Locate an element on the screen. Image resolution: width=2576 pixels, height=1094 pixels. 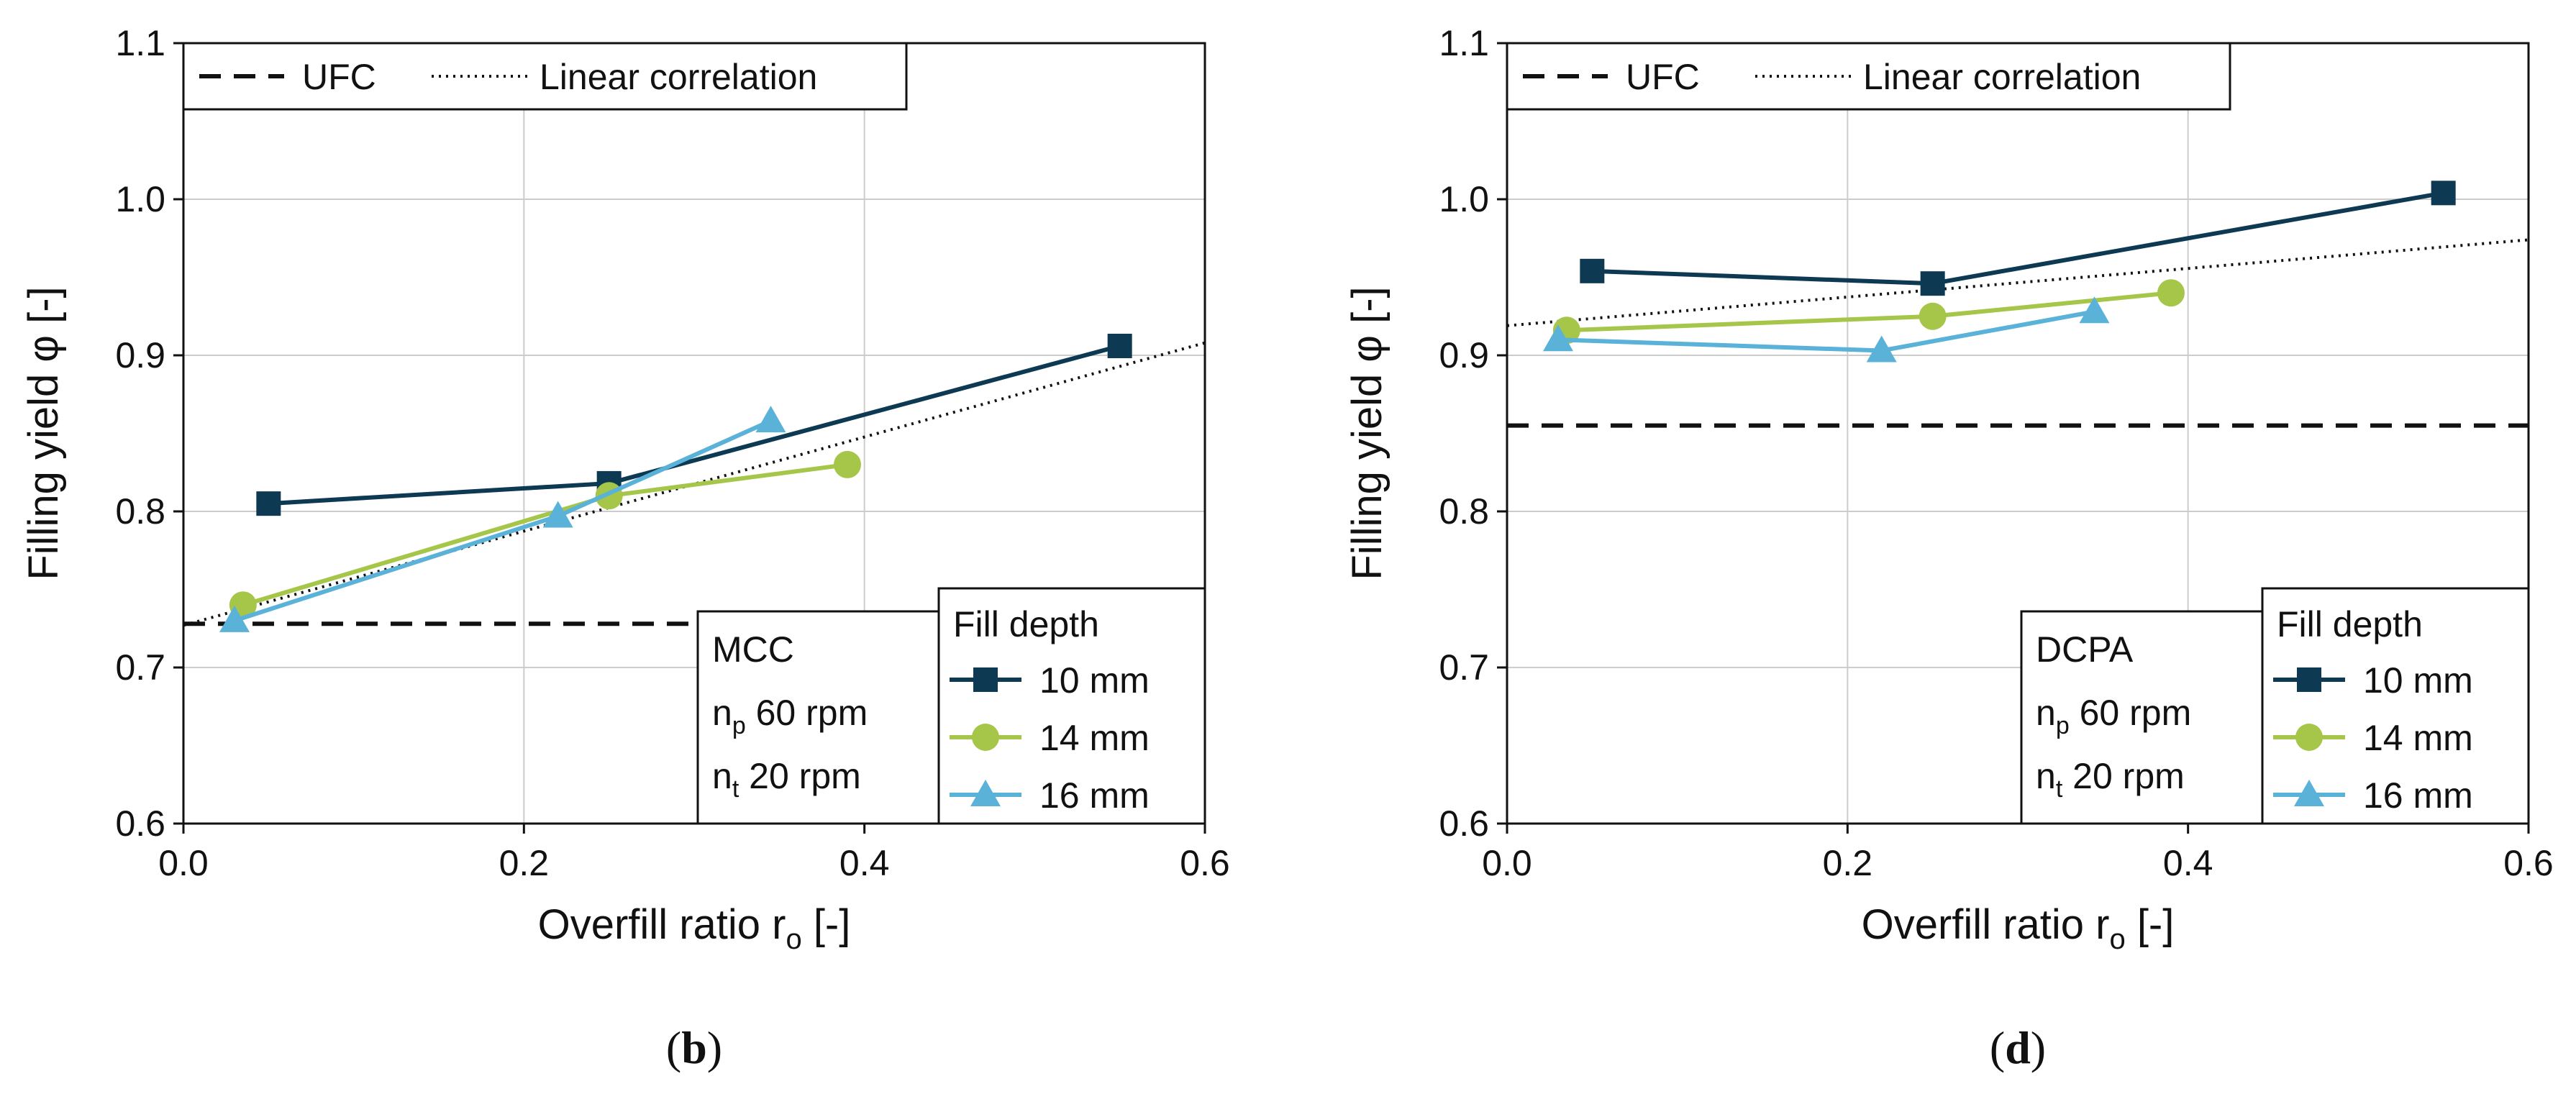
conditions-box: MCC np 60 rpm nt 20 rpm is located at coordinates (818, 717).